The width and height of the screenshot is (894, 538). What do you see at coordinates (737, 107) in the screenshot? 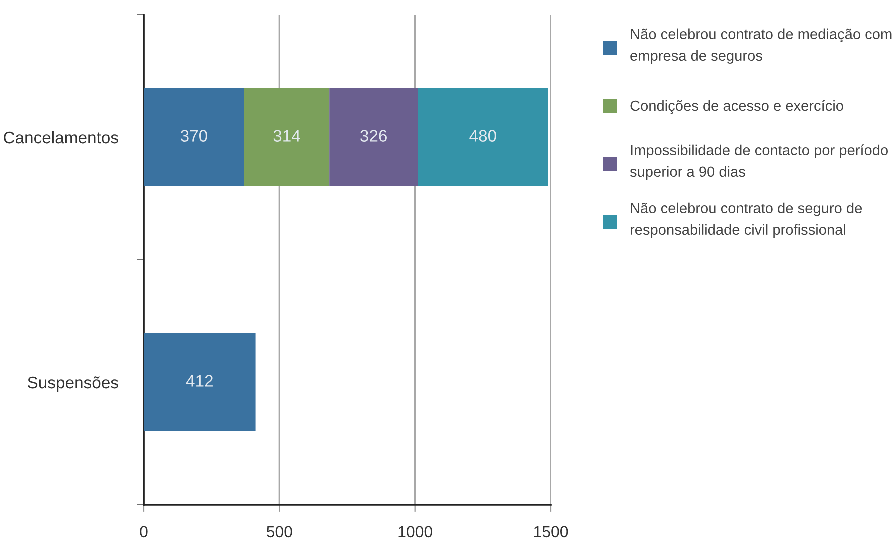
I see `legend-label: Condições de acesso e exercício` at bounding box center [737, 107].